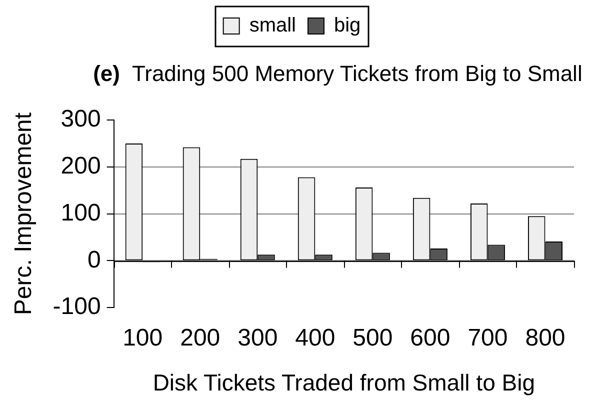 This screenshot has height=404, width=610. Describe the element at coordinates (488, 338) in the screenshot. I see `x-tick-label: 700` at that location.